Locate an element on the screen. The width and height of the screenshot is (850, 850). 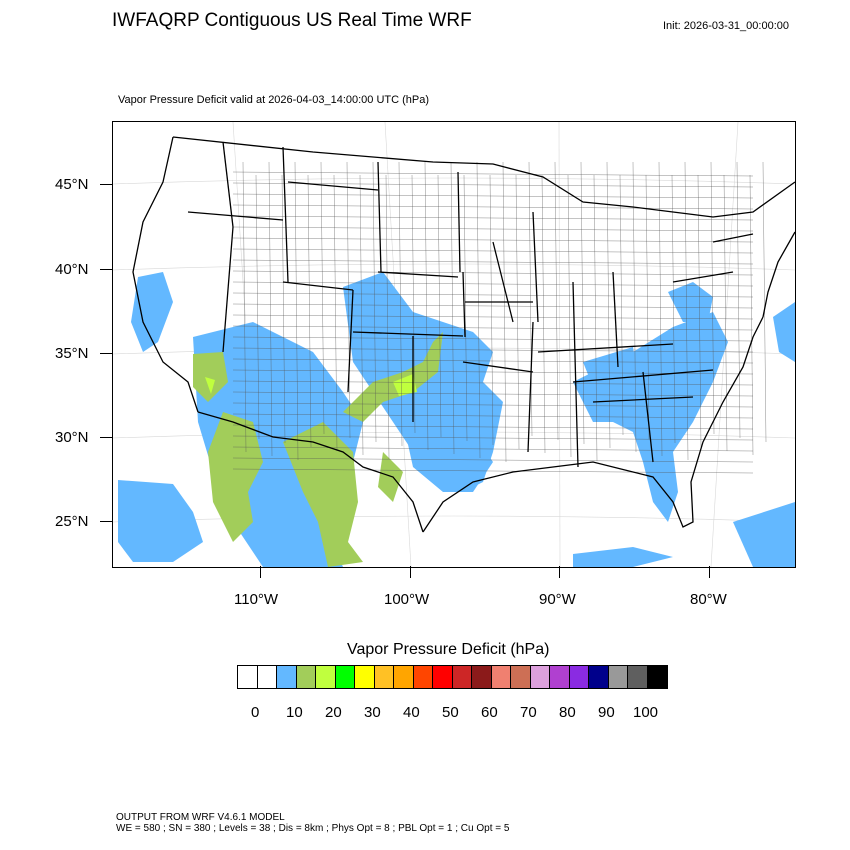
lat-label-25: 25°N is located at coordinates (72, 521).